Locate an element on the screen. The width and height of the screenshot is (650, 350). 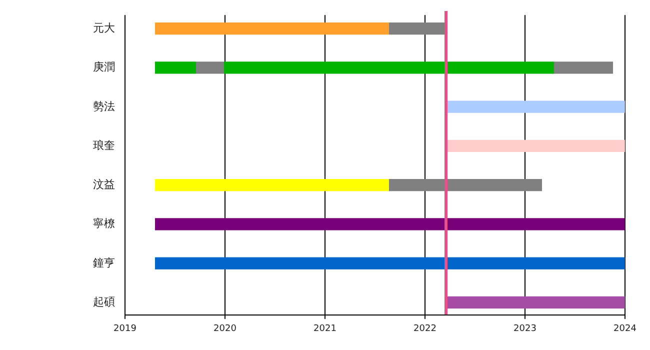
y-tick-label: 汶益 is located at coordinates (104, 185).